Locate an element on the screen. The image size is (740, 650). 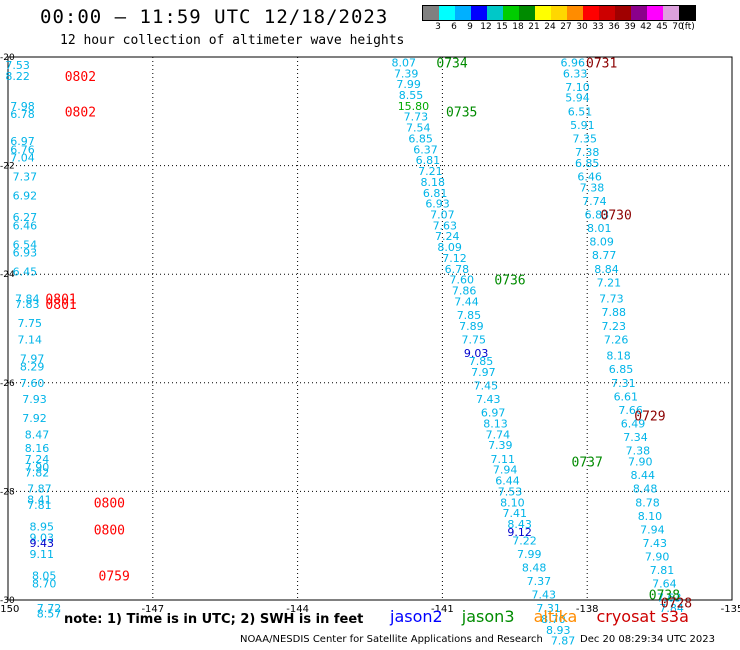
wave-height-label: 6.78 is located at coordinates (457, 269).